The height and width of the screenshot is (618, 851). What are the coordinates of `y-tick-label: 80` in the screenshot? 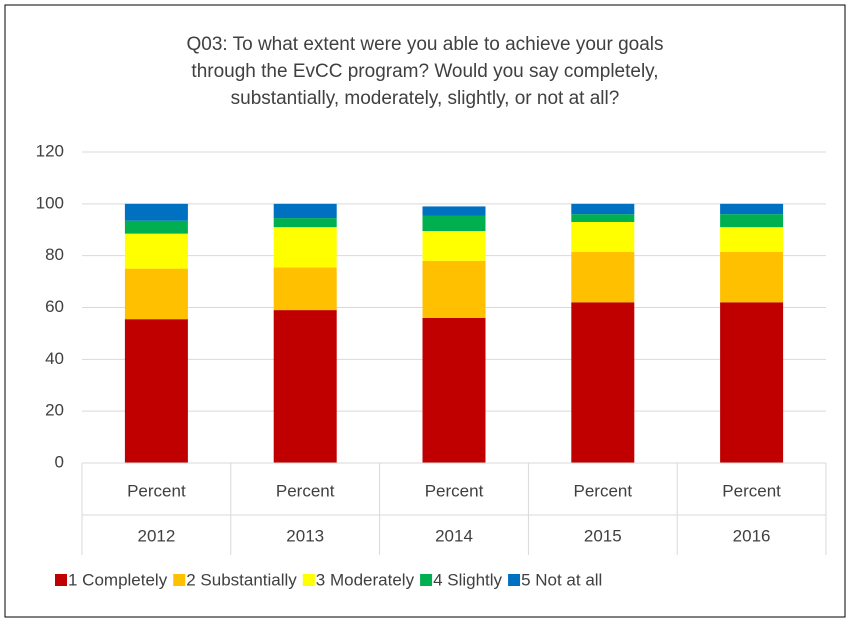 It's located at (54, 254).